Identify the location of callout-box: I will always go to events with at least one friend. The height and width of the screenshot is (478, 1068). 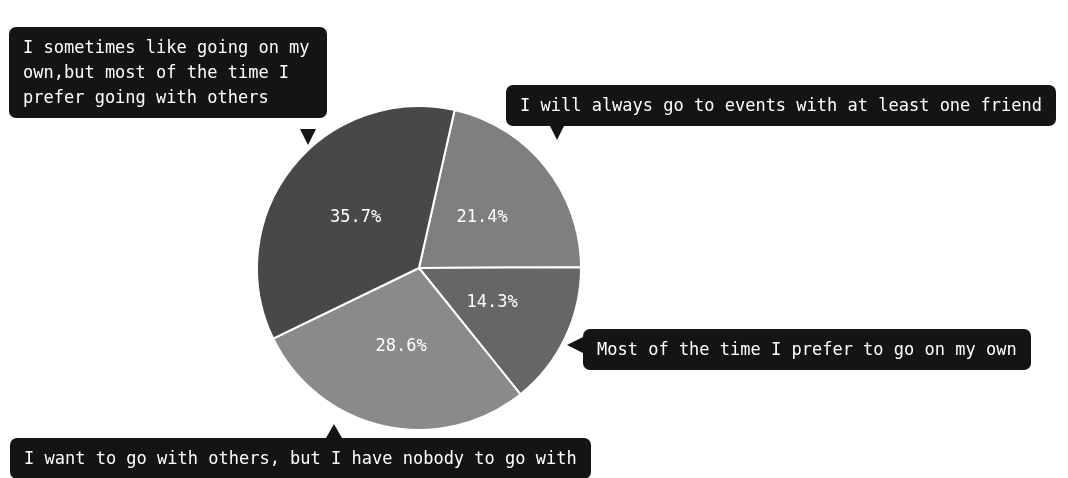
(781, 105).